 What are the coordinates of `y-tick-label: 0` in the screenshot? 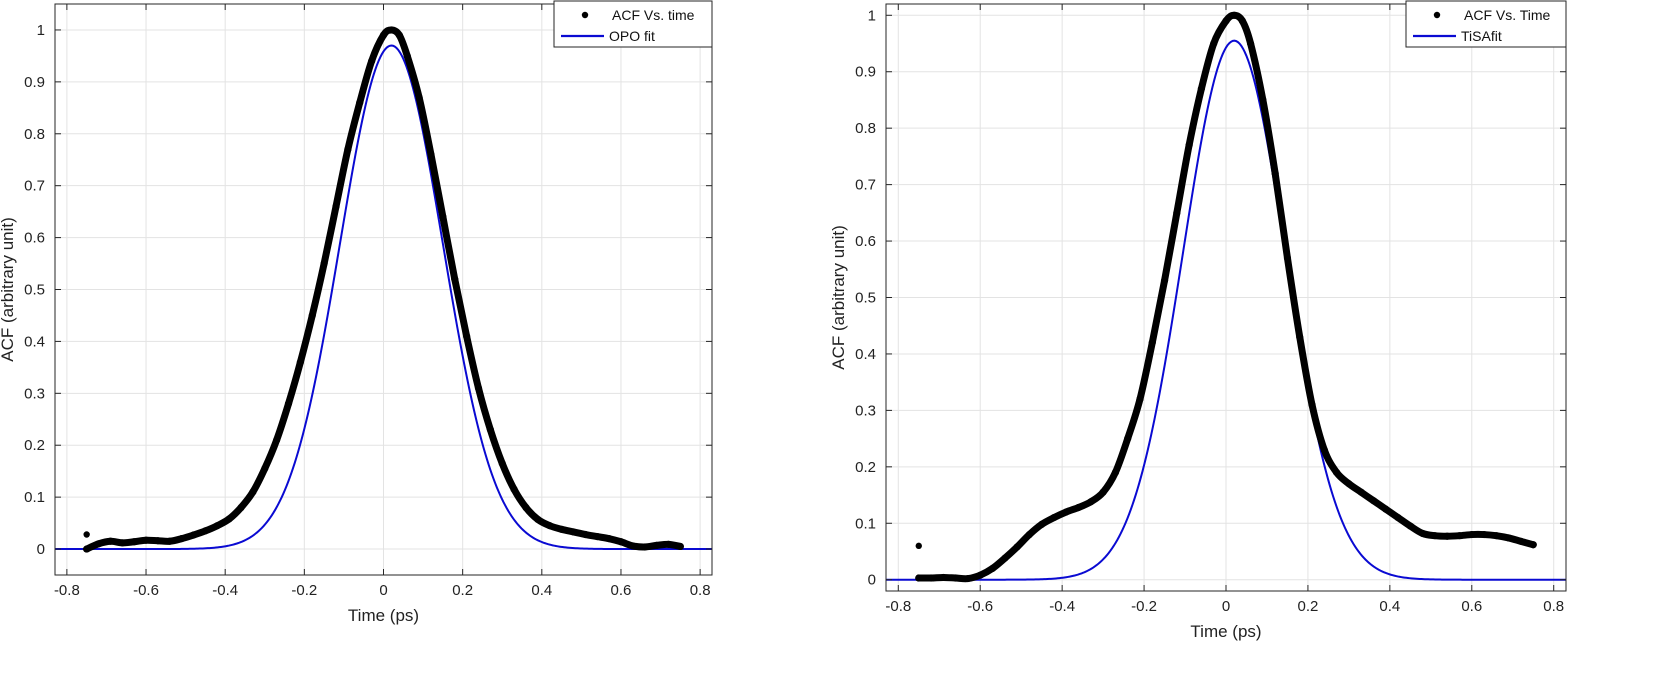 It's located at (872, 580).